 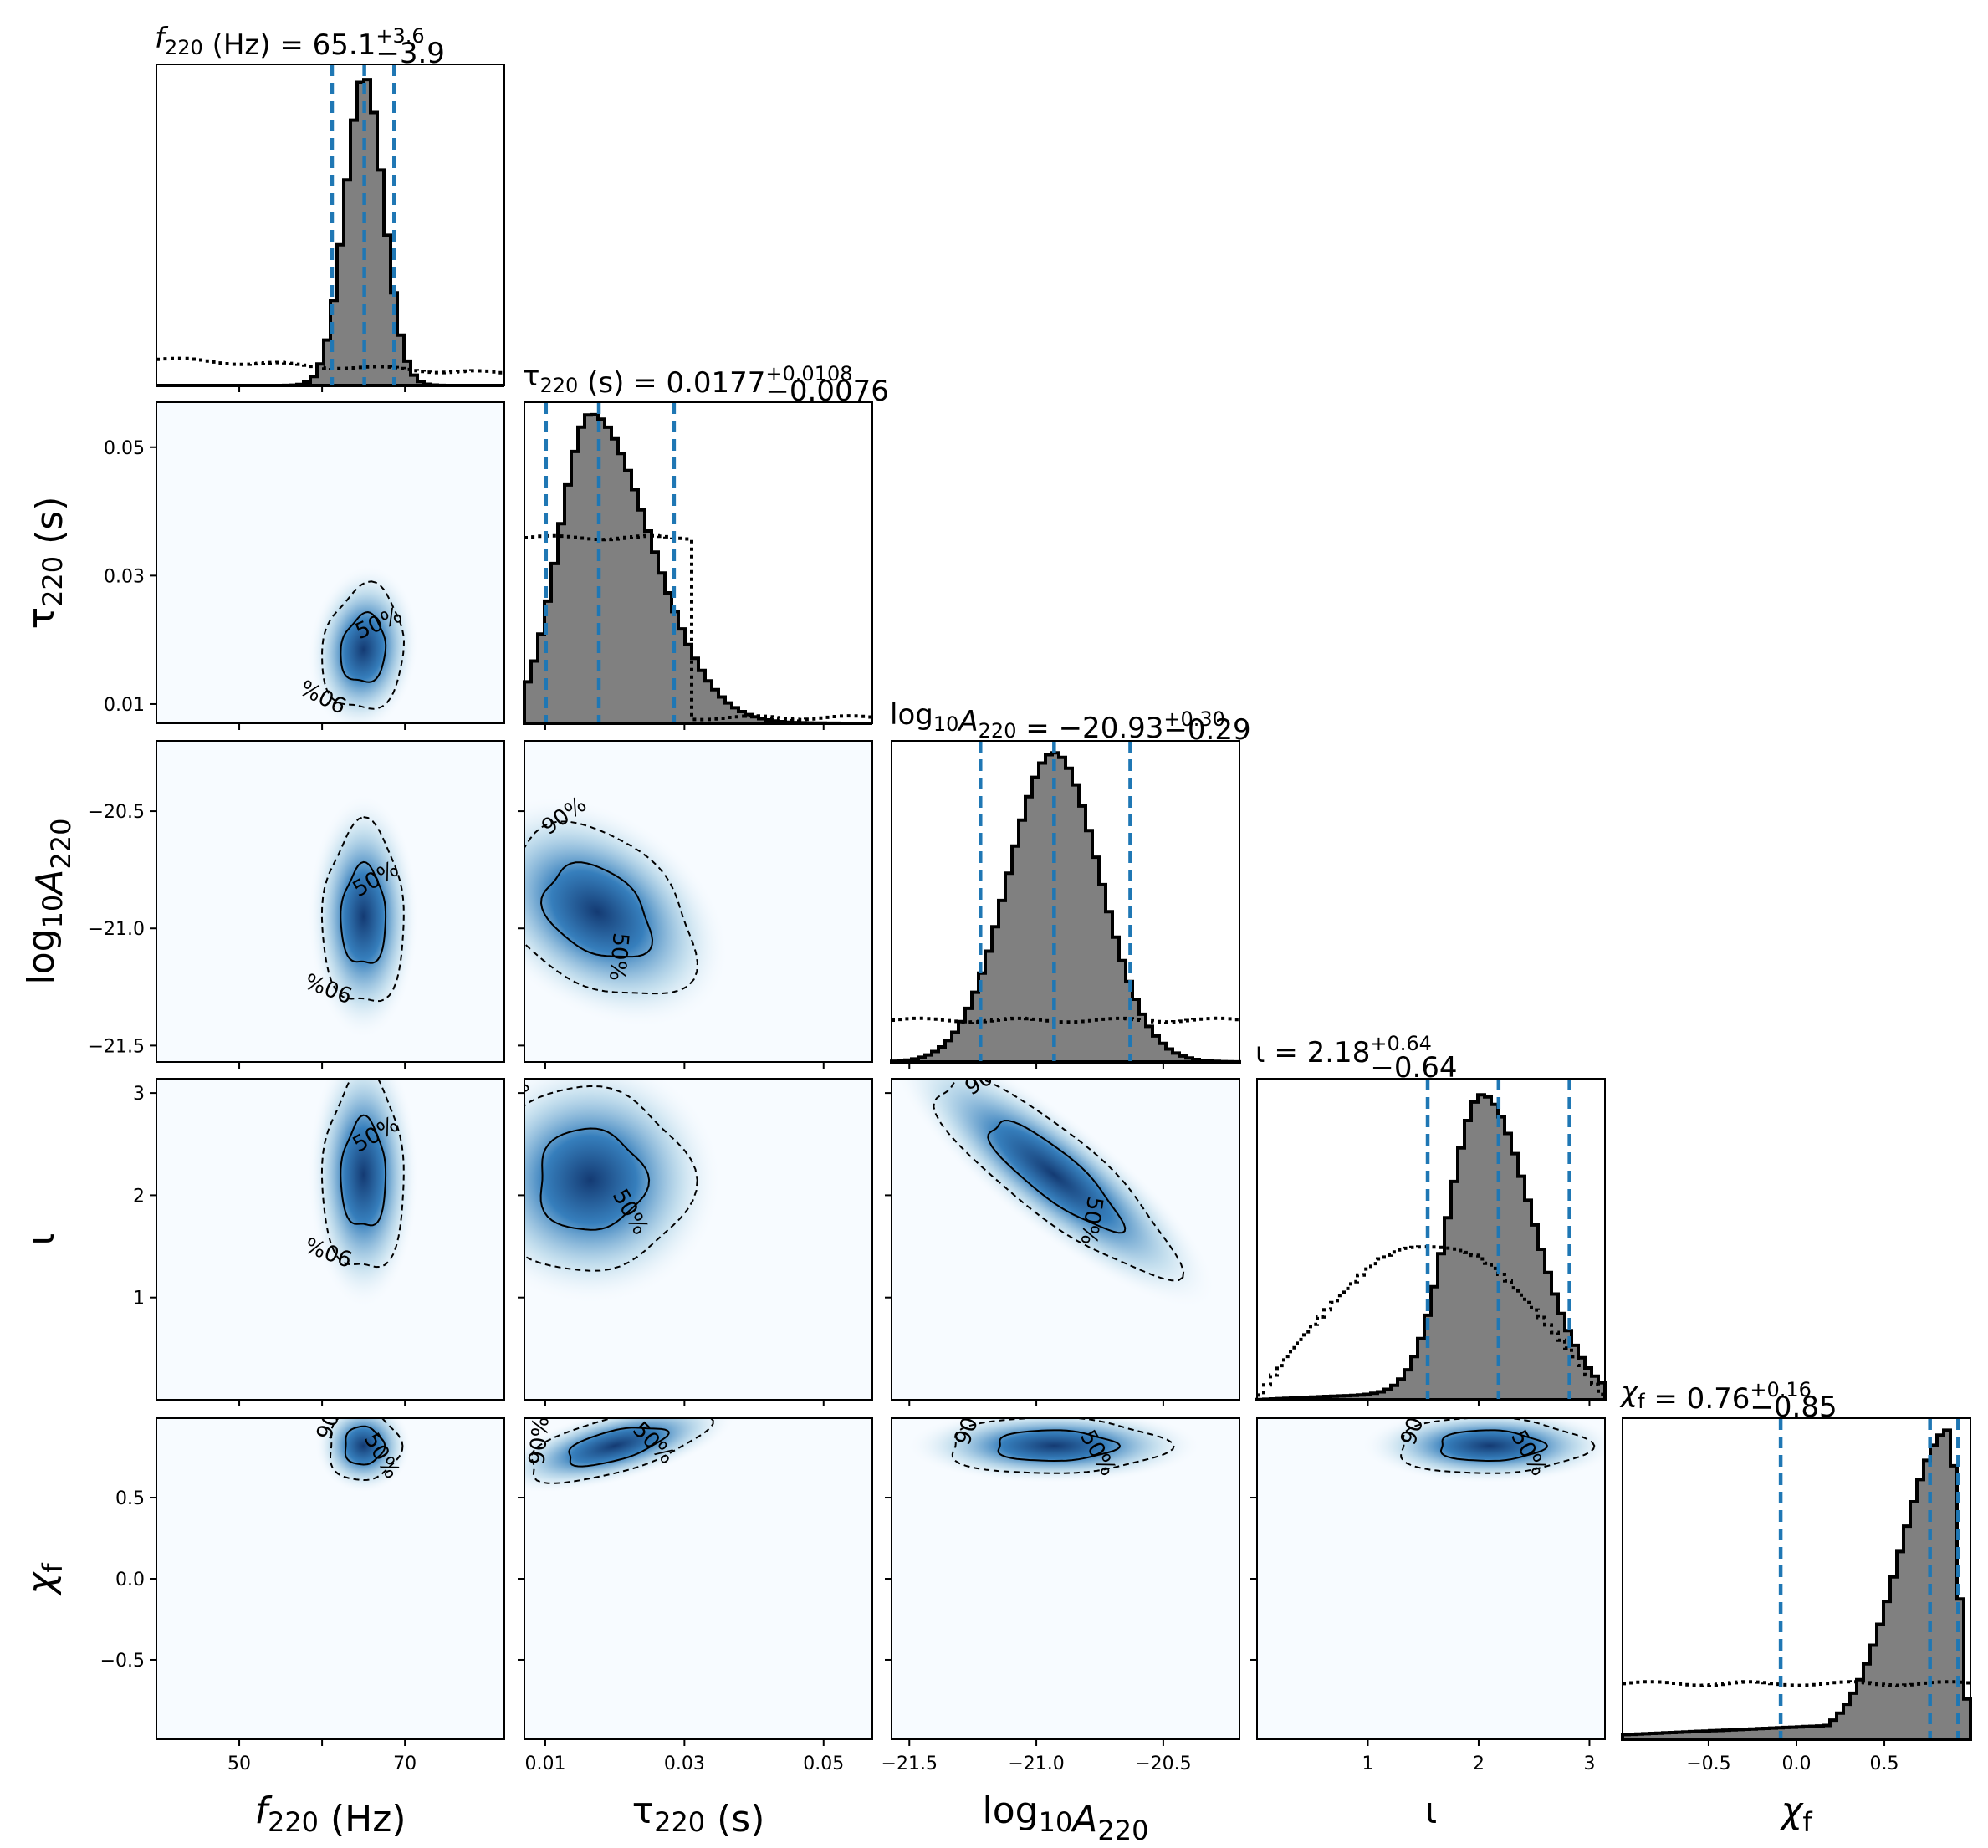 I want to click on y-axis-label: log10A220, so click(x=48, y=902).